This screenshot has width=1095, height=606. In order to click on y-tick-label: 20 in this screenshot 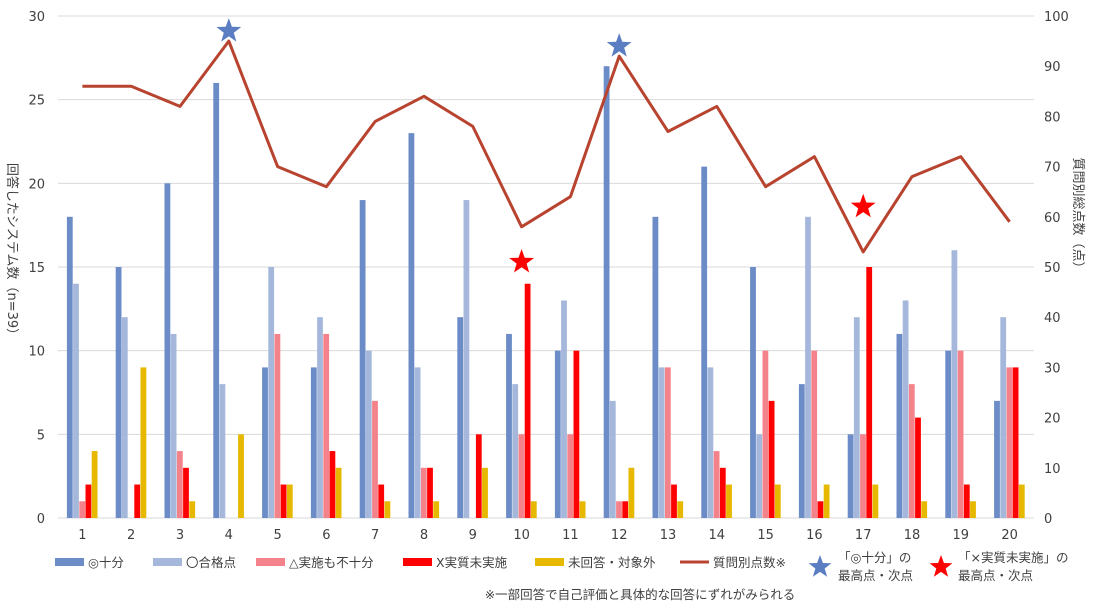, I will do `click(36, 184)`.